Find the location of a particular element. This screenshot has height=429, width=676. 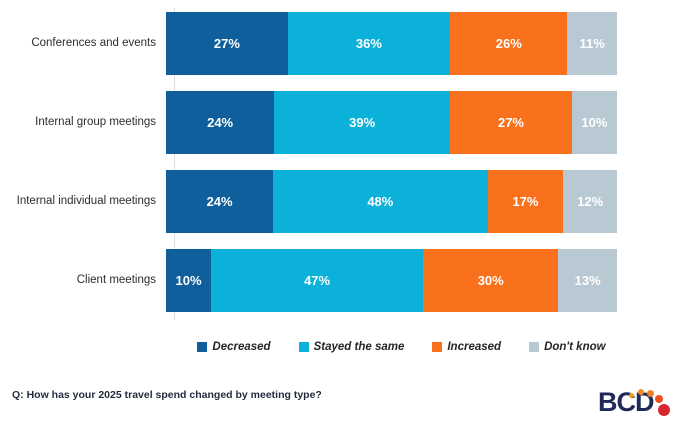

stacked-bar: 27% 36% 26% 11% is located at coordinates (391, 43).